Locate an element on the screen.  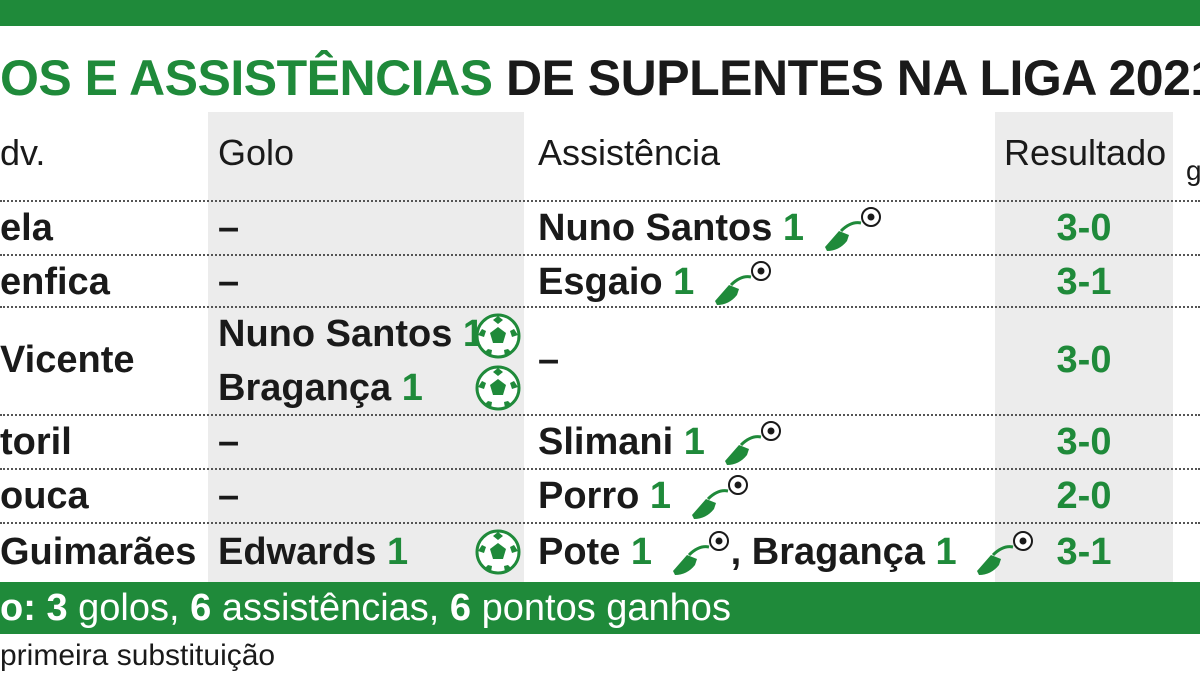
top-green-bar is located at coordinates (600, 13).